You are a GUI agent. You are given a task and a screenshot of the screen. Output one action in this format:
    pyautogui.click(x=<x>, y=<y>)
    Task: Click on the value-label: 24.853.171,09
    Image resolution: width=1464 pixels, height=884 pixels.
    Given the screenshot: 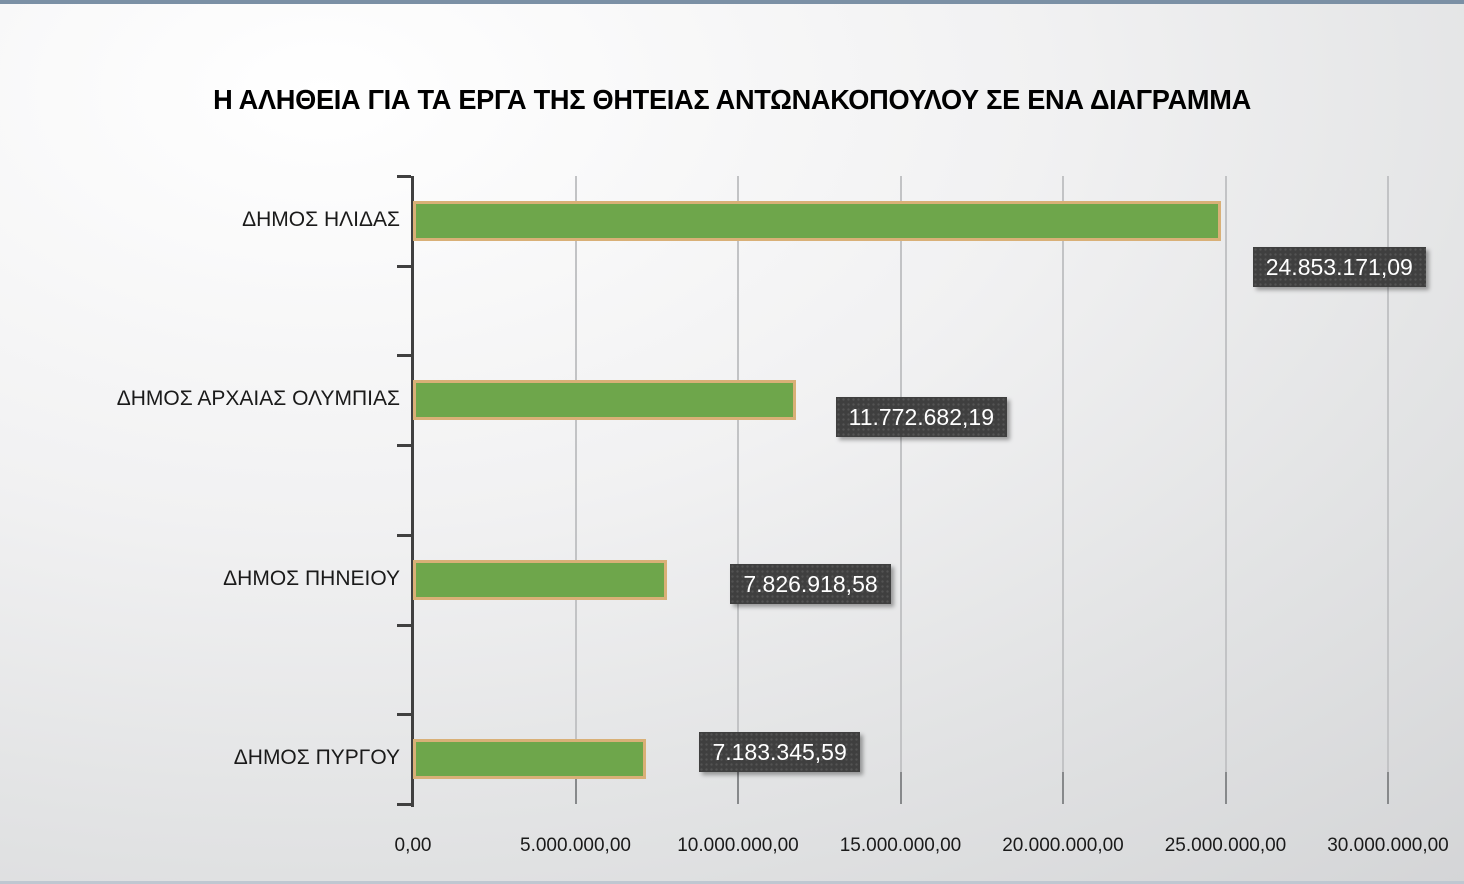 What is the action you would take?
    pyautogui.click(x=1339, y=266)
    